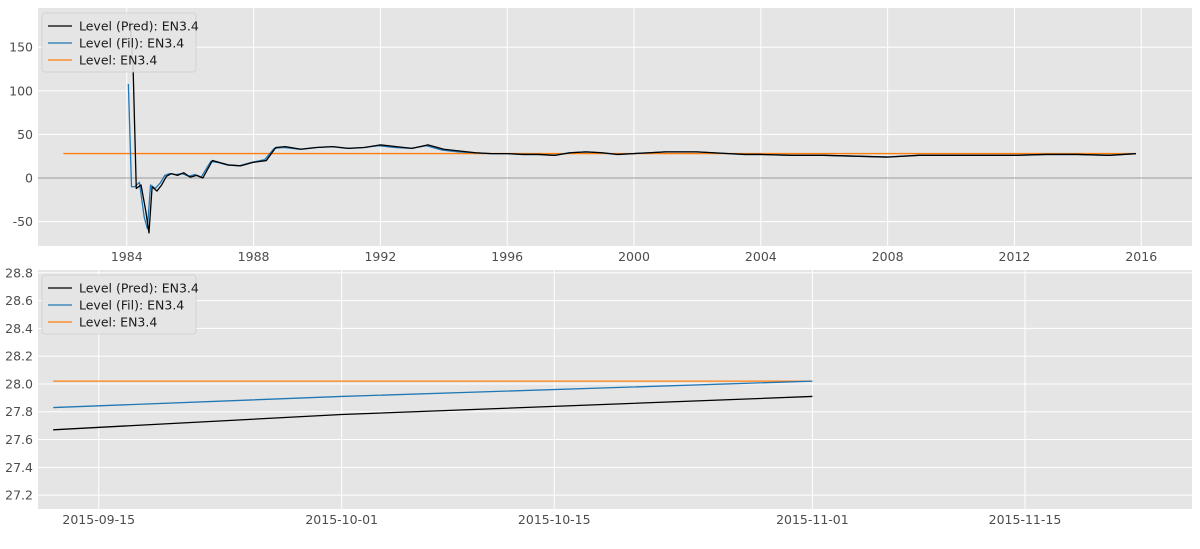 The height and width of the screenshot is (549, 1200). Describe the element at coordinates (19, 495) in the screenshot. I see `y-tick-label: 27.2` at that location.